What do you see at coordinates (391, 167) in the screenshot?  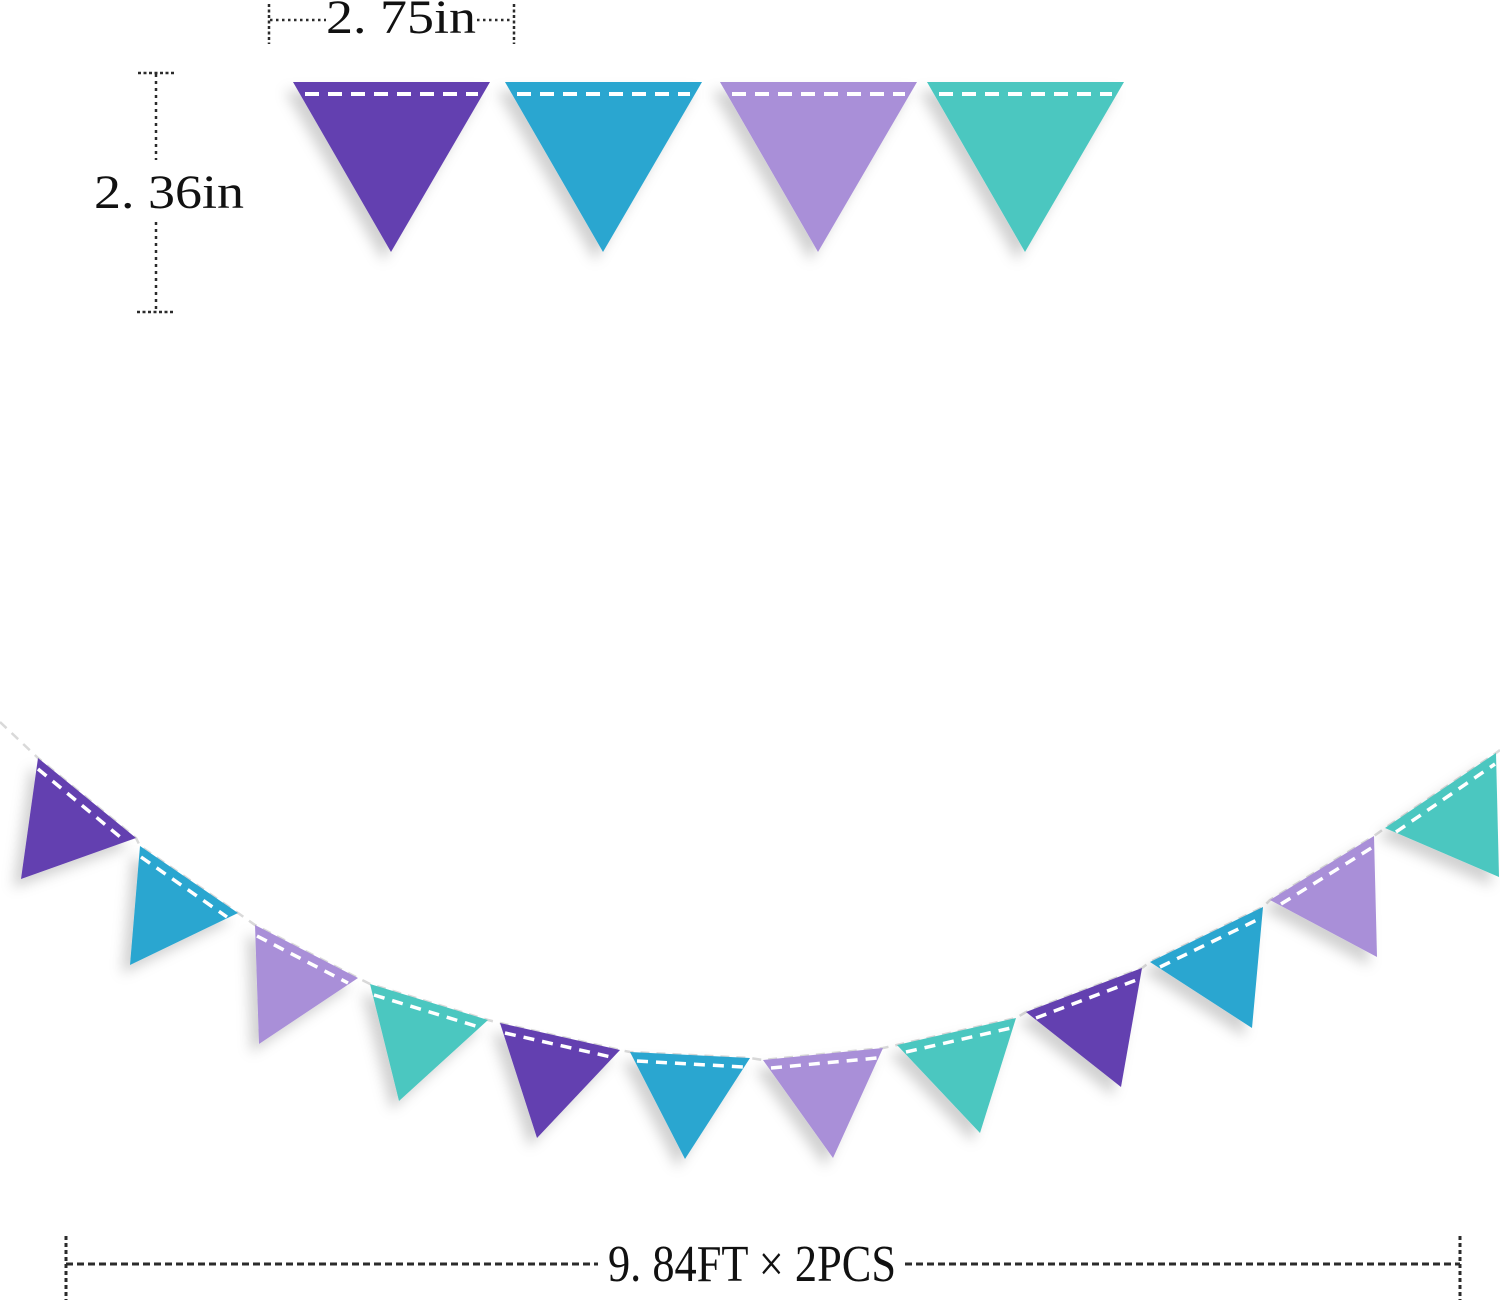 I see `top-flag-purple` at bounding box center [391, 167].